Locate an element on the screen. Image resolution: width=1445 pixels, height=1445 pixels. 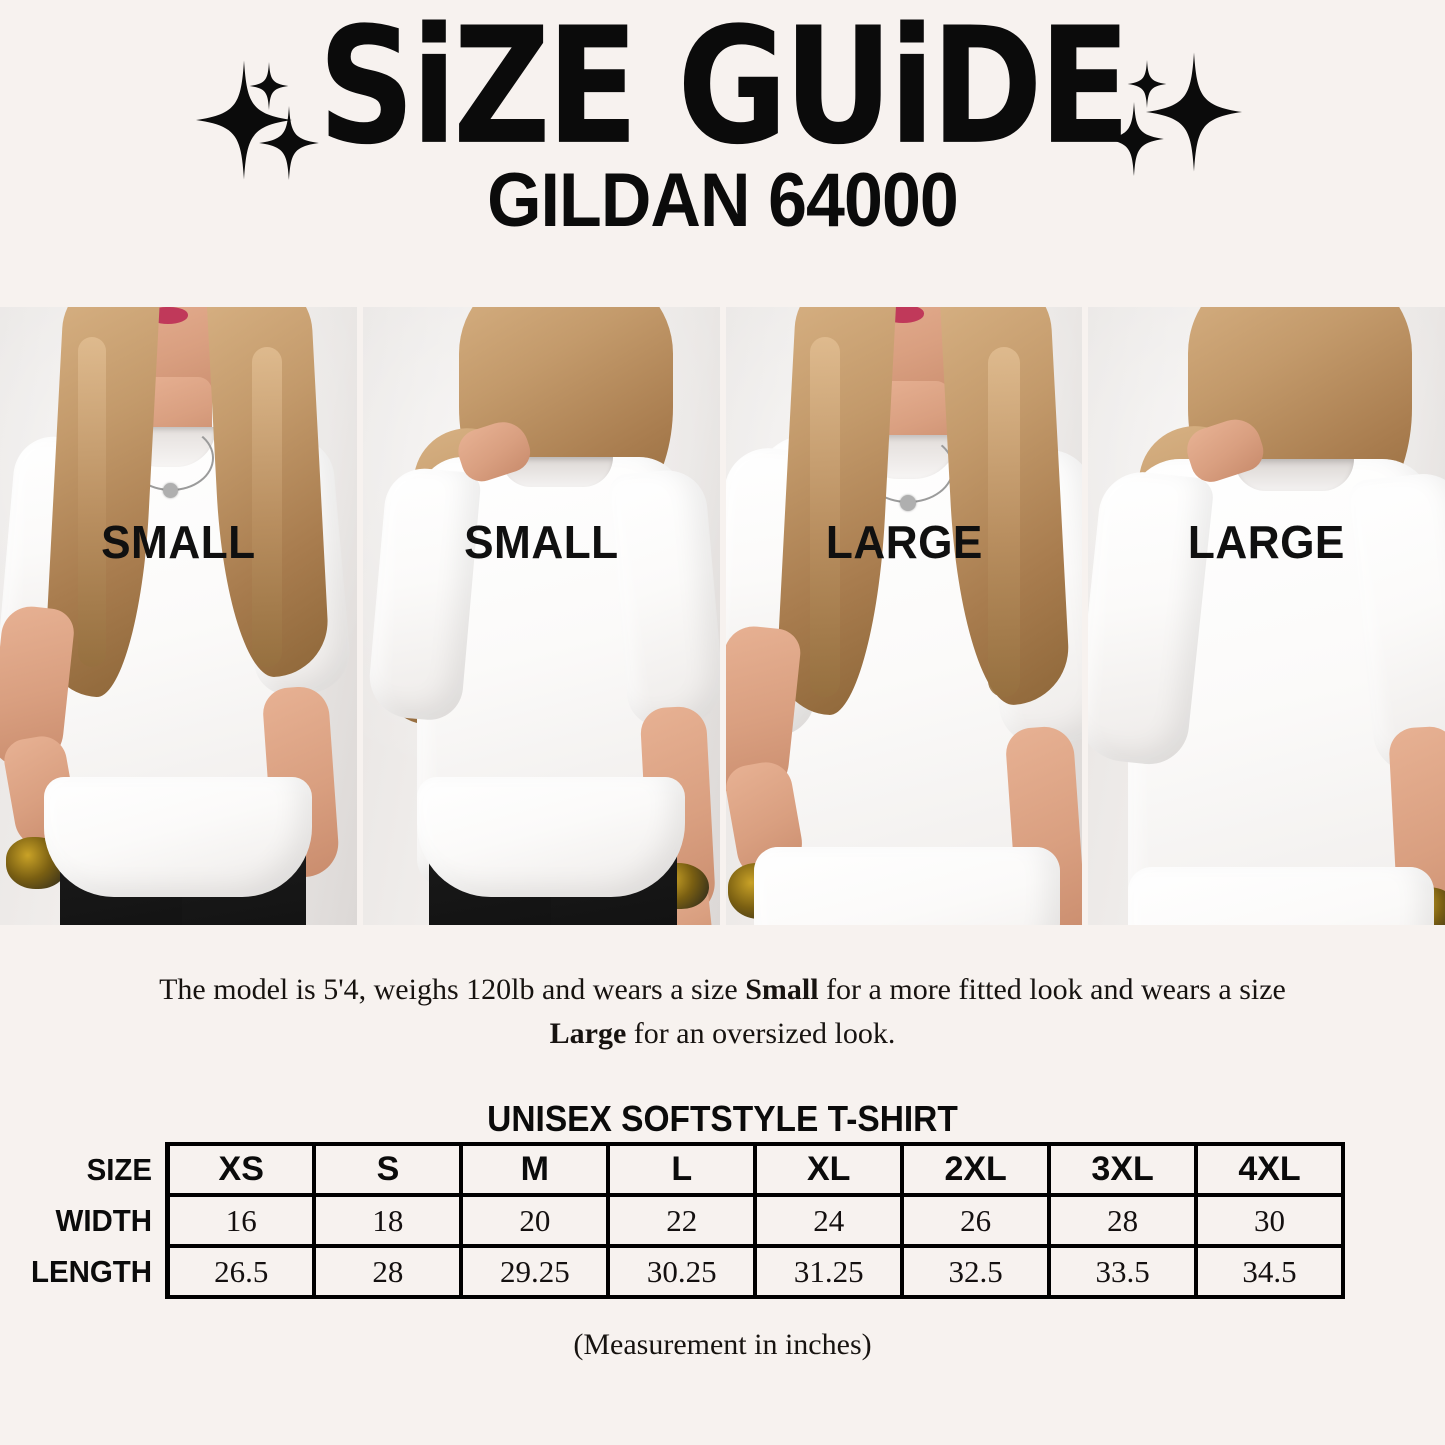
row-label-size: SIZE is located at coordinates (97, 1169).